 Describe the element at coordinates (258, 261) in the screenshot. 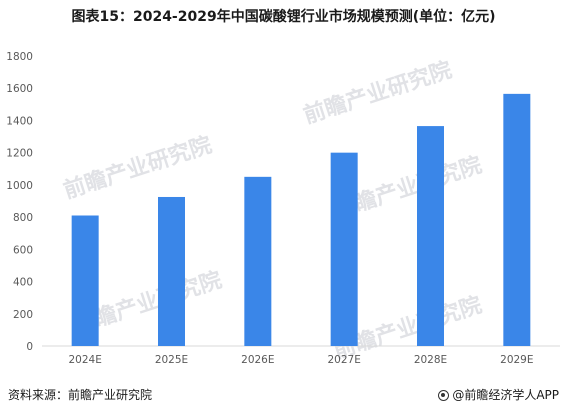

I see `bar-2026E` at that location.